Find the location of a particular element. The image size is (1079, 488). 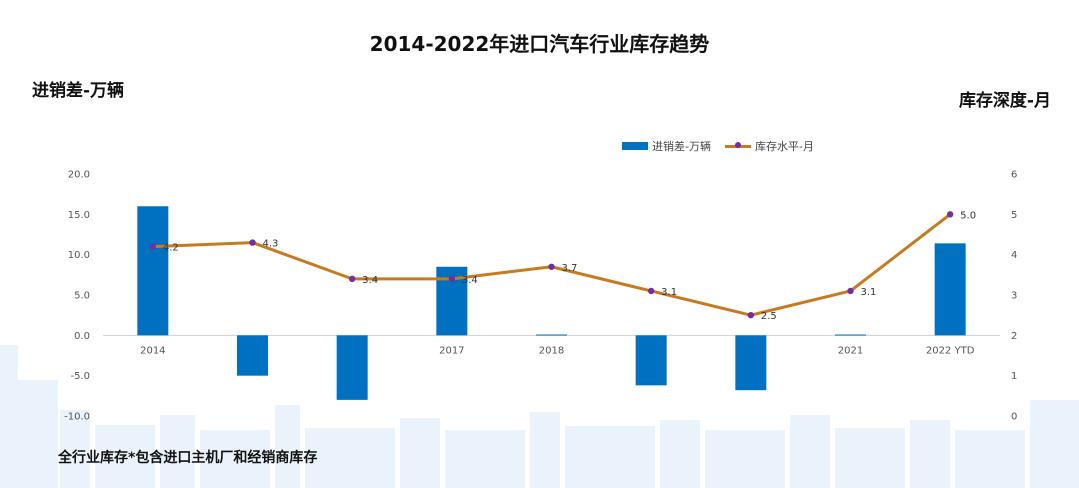

inventory-point-2017 is located at coordinates (452, 279).